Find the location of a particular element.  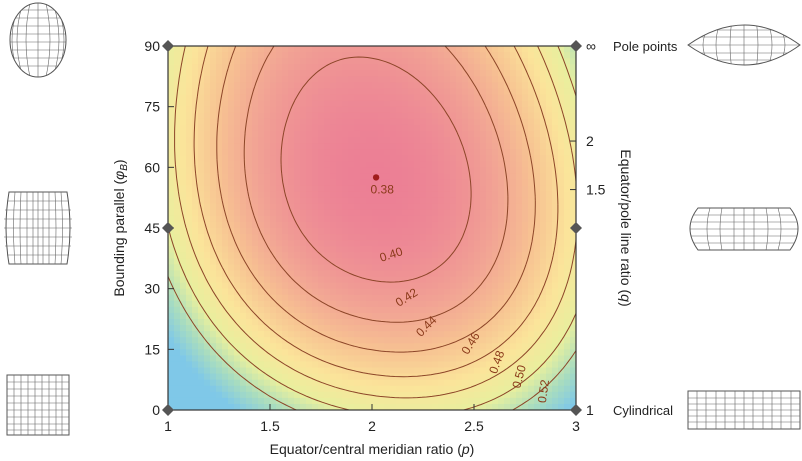

projection-thumbnail-top-left is located at coordinates (38, 40).